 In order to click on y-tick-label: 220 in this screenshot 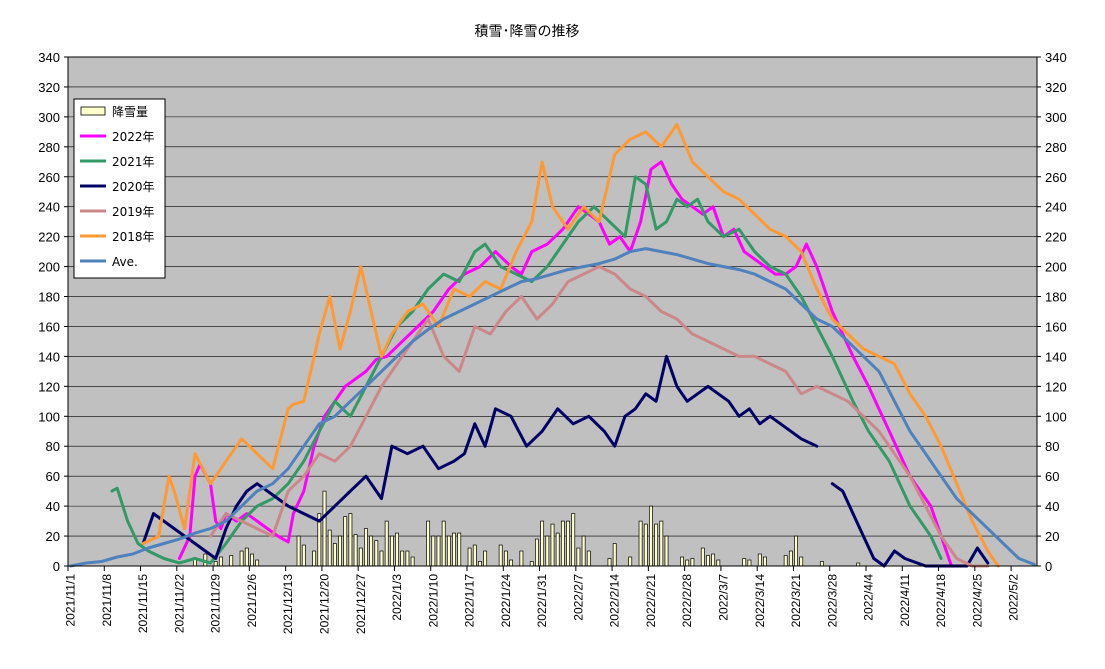, I will do `click(1056, 237)`.